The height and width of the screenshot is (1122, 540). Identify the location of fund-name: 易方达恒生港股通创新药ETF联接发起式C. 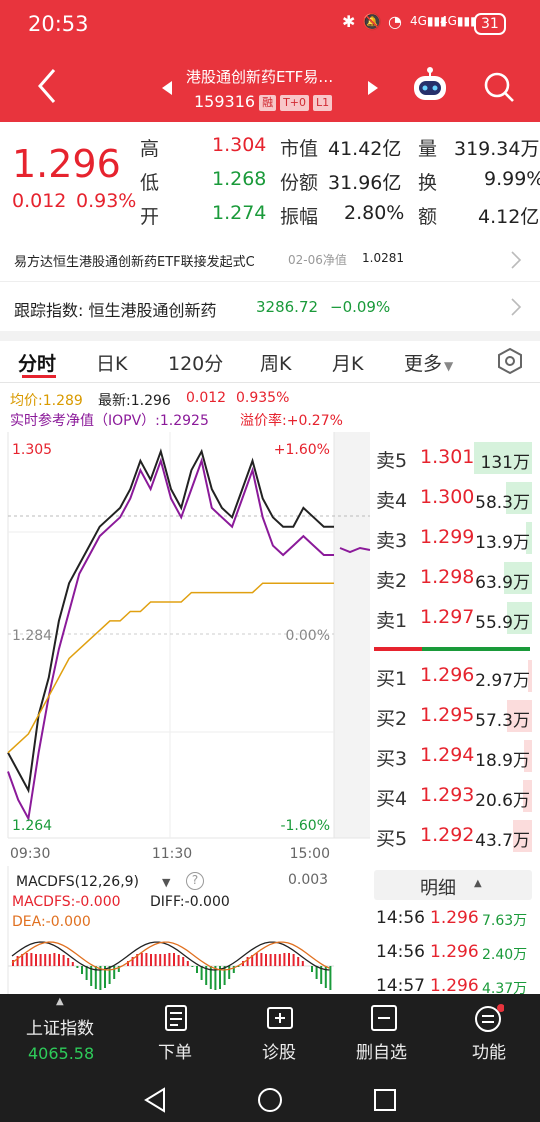
(134, 262).